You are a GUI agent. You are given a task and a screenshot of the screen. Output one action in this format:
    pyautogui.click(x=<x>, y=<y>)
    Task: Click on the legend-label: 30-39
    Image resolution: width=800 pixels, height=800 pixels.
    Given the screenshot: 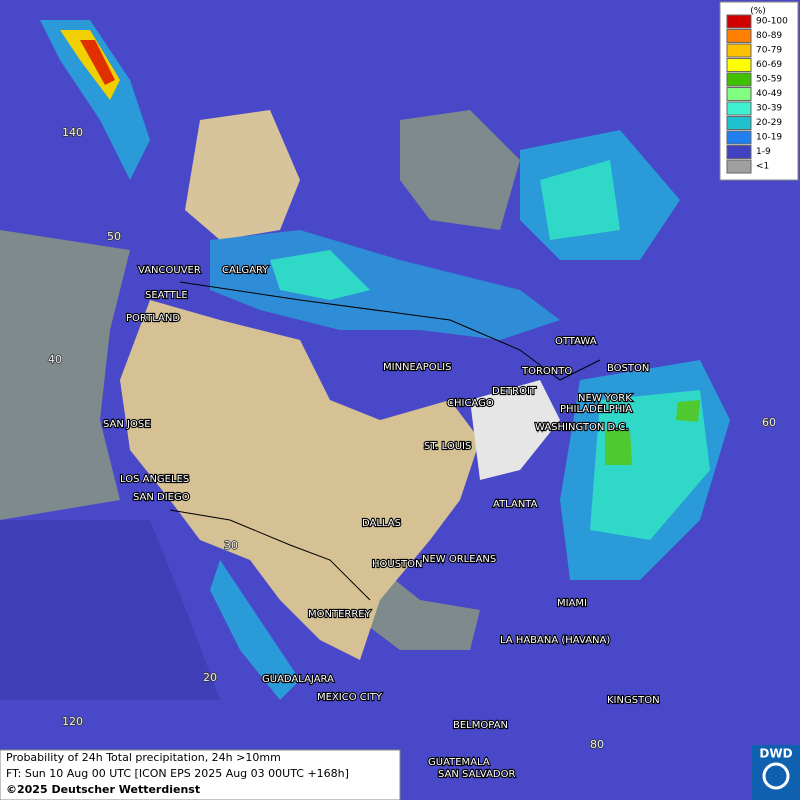 What is the action you would take?
    pyautogui.click(x=769, y=109)
    